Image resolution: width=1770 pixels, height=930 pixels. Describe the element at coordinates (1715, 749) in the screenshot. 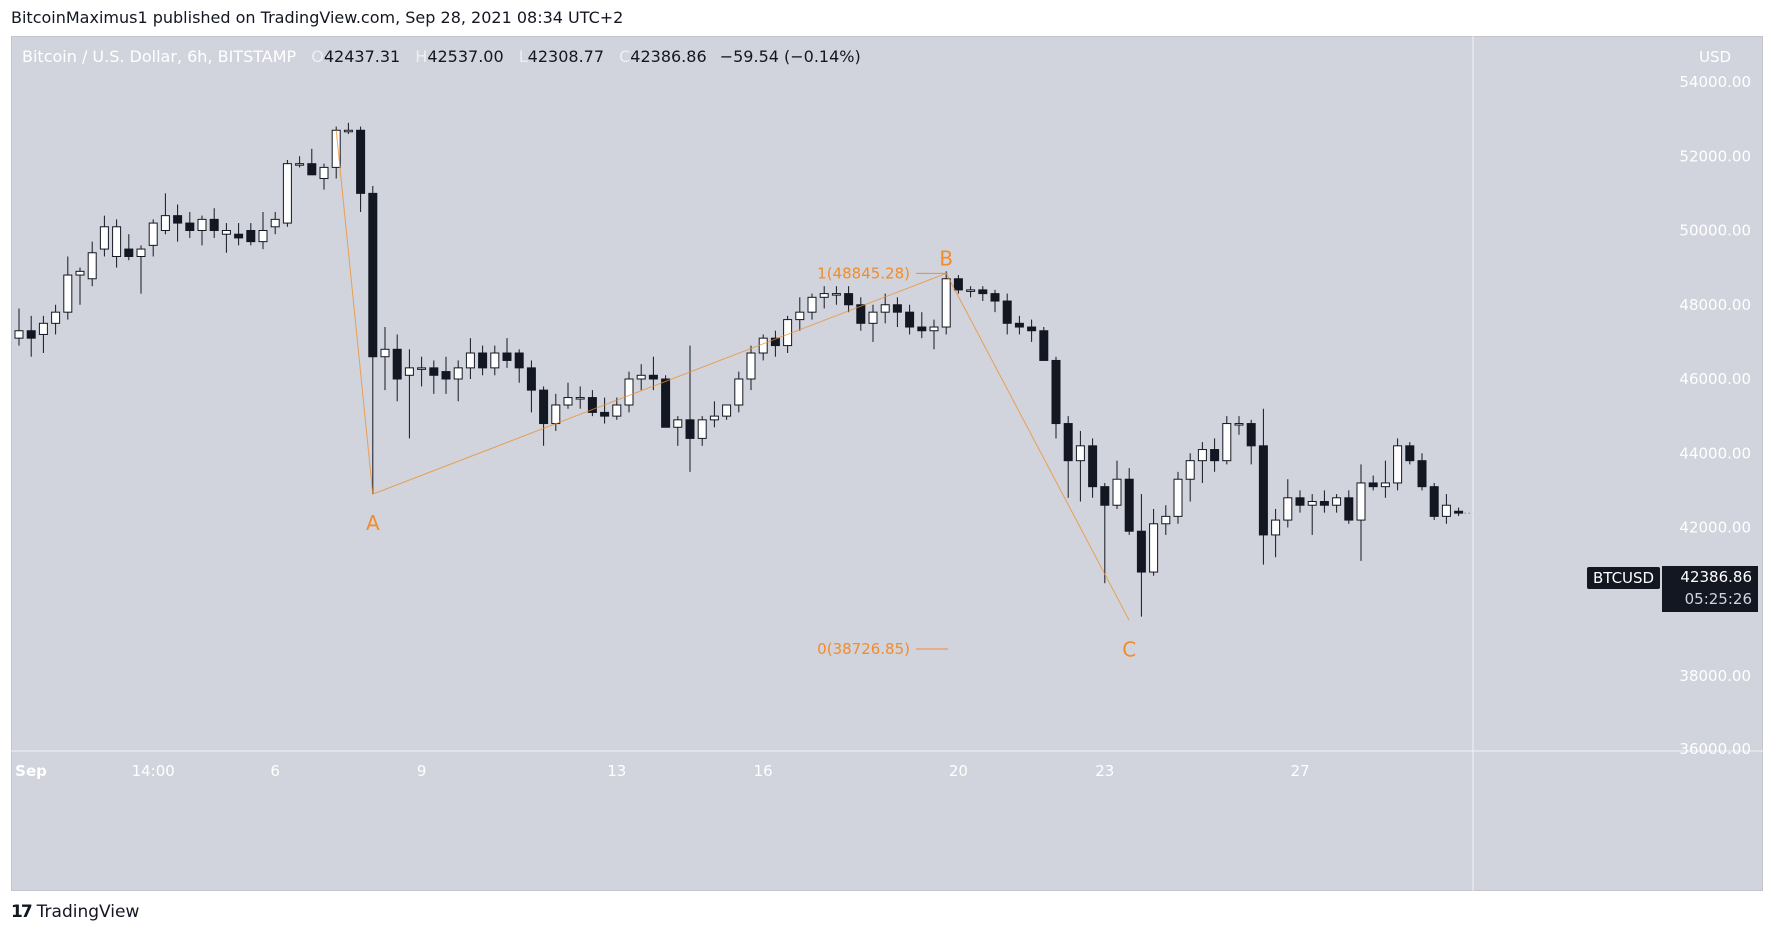

I see `price-tick-label: 36000.00` at that location.